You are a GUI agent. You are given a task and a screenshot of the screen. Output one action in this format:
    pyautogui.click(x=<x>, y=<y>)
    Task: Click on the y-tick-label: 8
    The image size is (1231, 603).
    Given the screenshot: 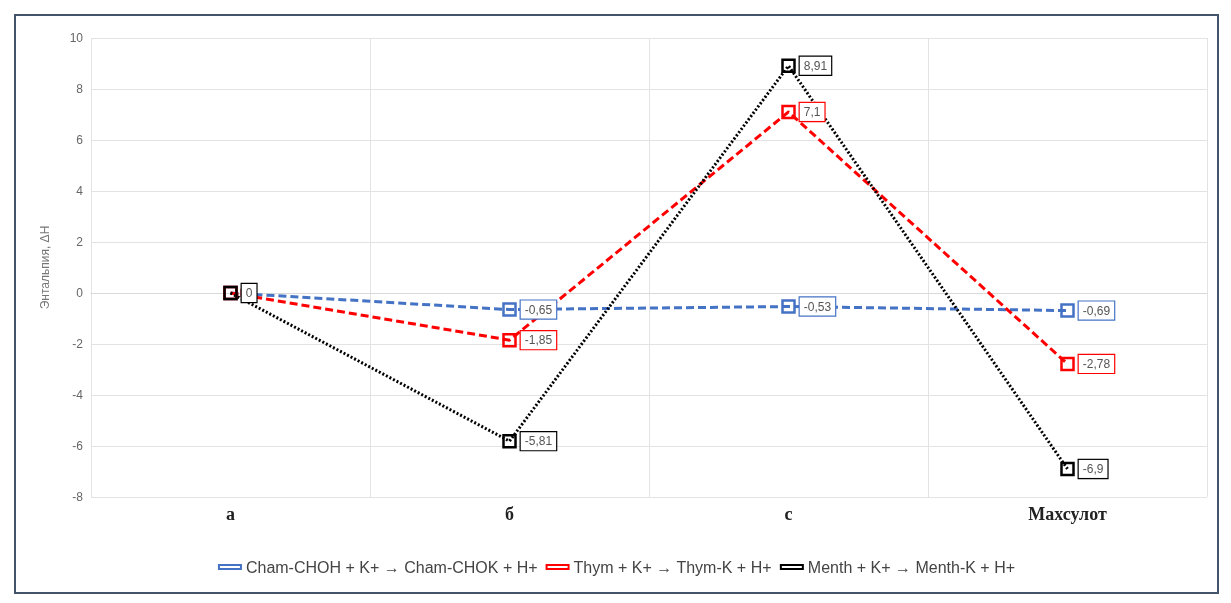 What is the action you would take?
    pyautogui.click(x=80, y=89)
    